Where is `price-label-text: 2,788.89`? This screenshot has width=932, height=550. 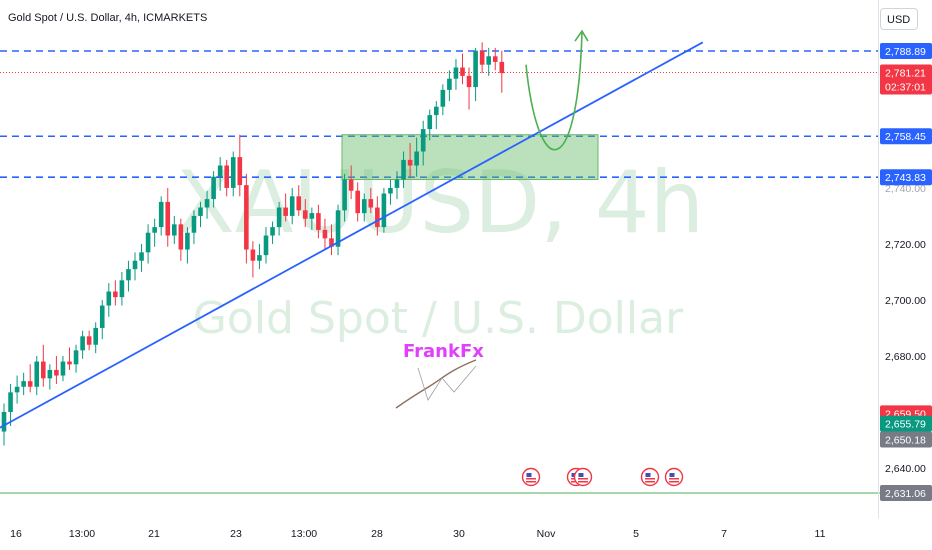
price-label-text: 2,788.89 is located at coordinates (905, 52).